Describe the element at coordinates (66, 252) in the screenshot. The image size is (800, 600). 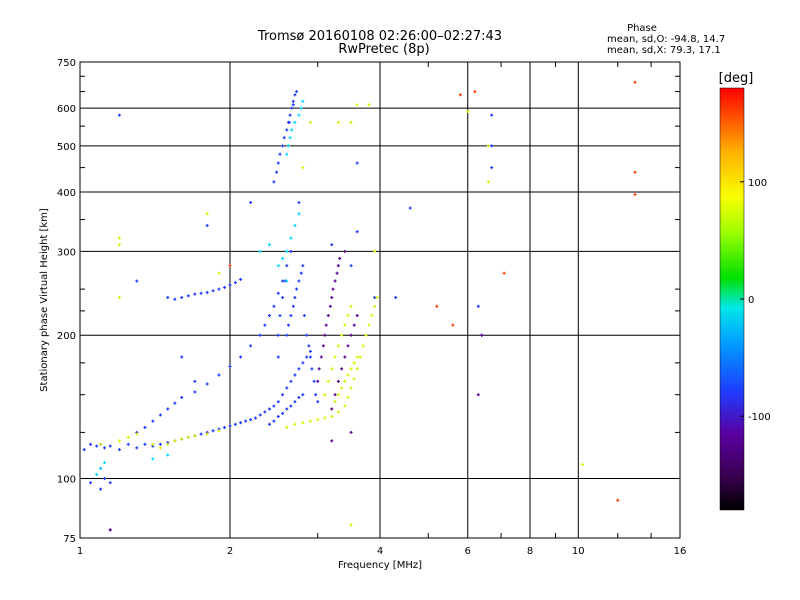
I see `y-tick-label: 300` at that location.